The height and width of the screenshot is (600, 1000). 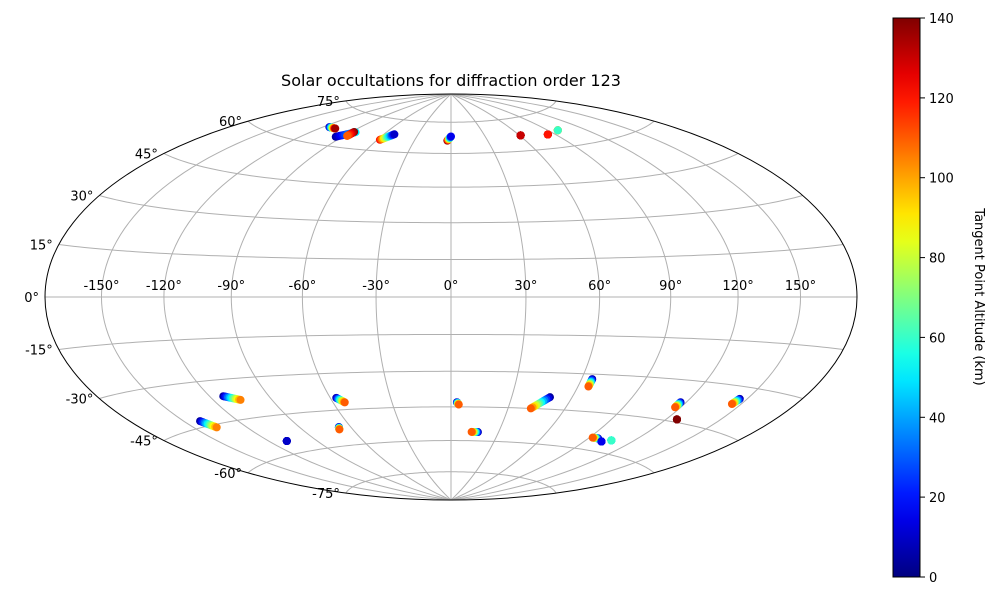 What do you see at coordinates (41, 246) in the screenshot?
I see `latitude-tick-label: 15°` at bounding box center [41, 246].